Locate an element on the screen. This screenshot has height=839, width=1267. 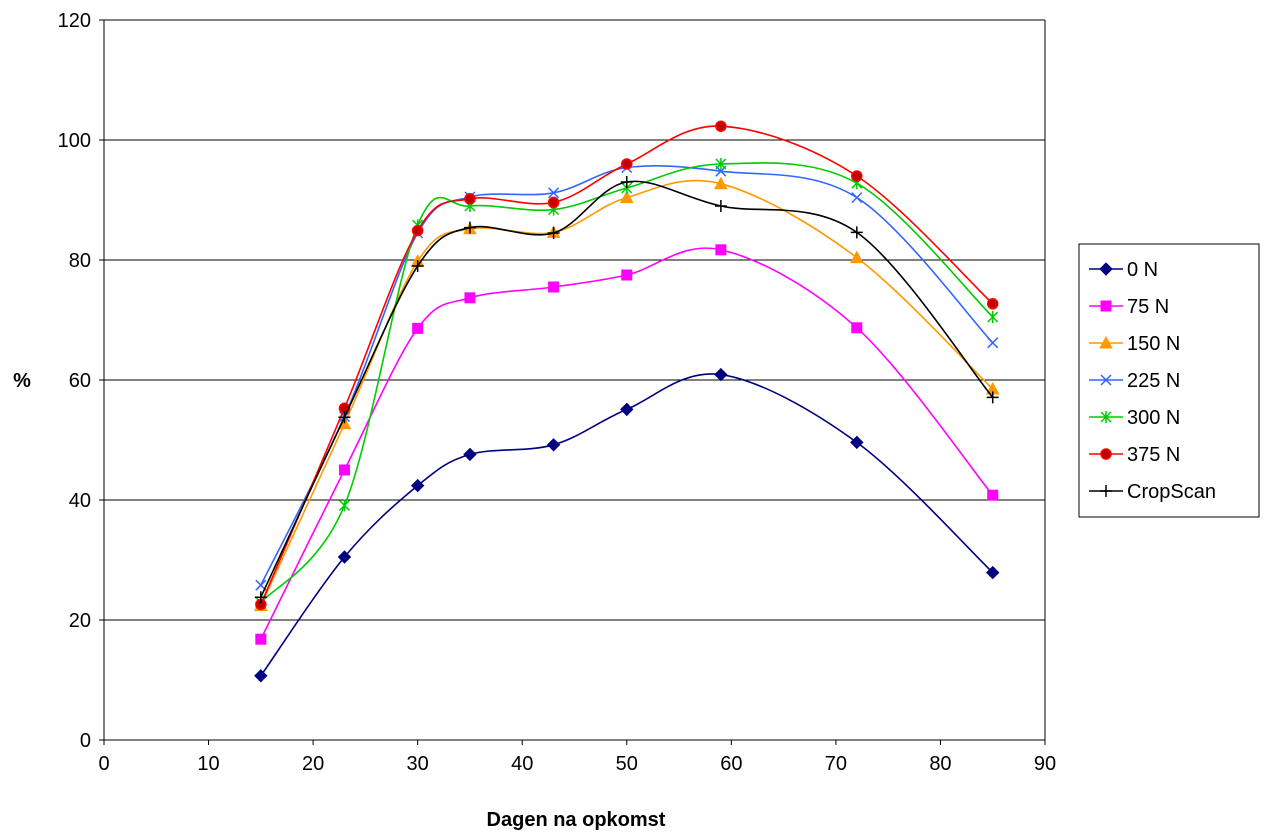
y-tick-label: 100 is located at coordinates (74, 141).